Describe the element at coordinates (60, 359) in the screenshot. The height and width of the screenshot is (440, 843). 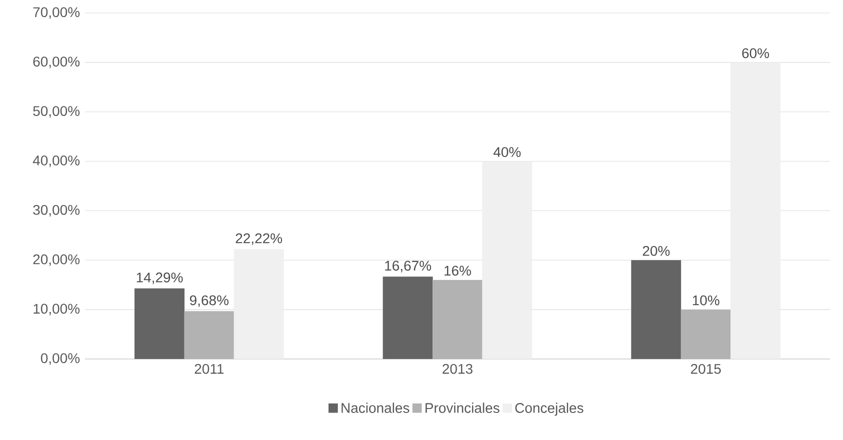
I see `y-tick-label: 0,00%` at that location.